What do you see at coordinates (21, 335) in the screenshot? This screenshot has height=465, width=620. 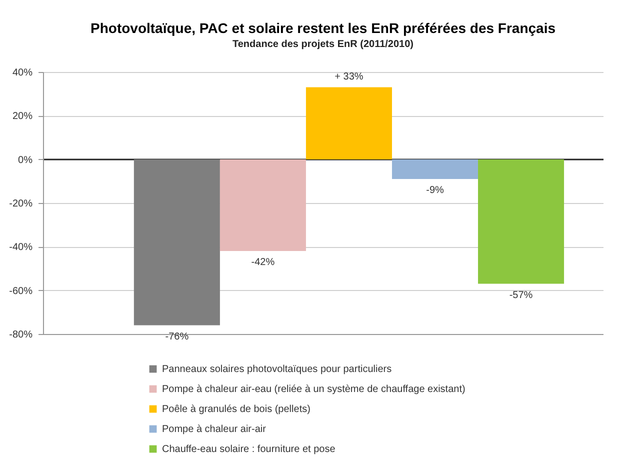 I see `y-tick-label: -80%` at bounding box center [21, 335].